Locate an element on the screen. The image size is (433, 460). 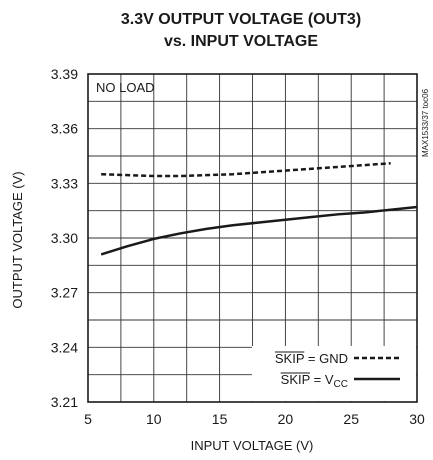
x-tick-label: 10 is located at coordinates (154, 419).